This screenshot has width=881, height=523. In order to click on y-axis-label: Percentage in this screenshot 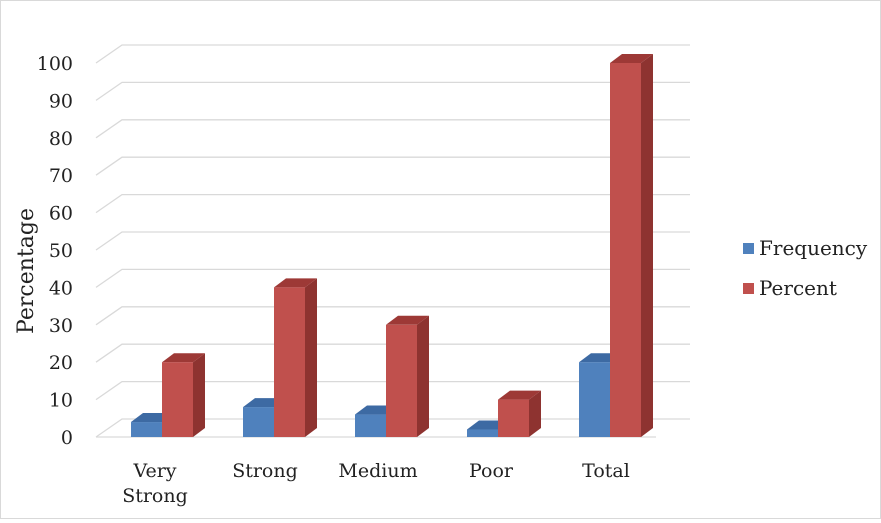, I will do `click(26, 271)`.